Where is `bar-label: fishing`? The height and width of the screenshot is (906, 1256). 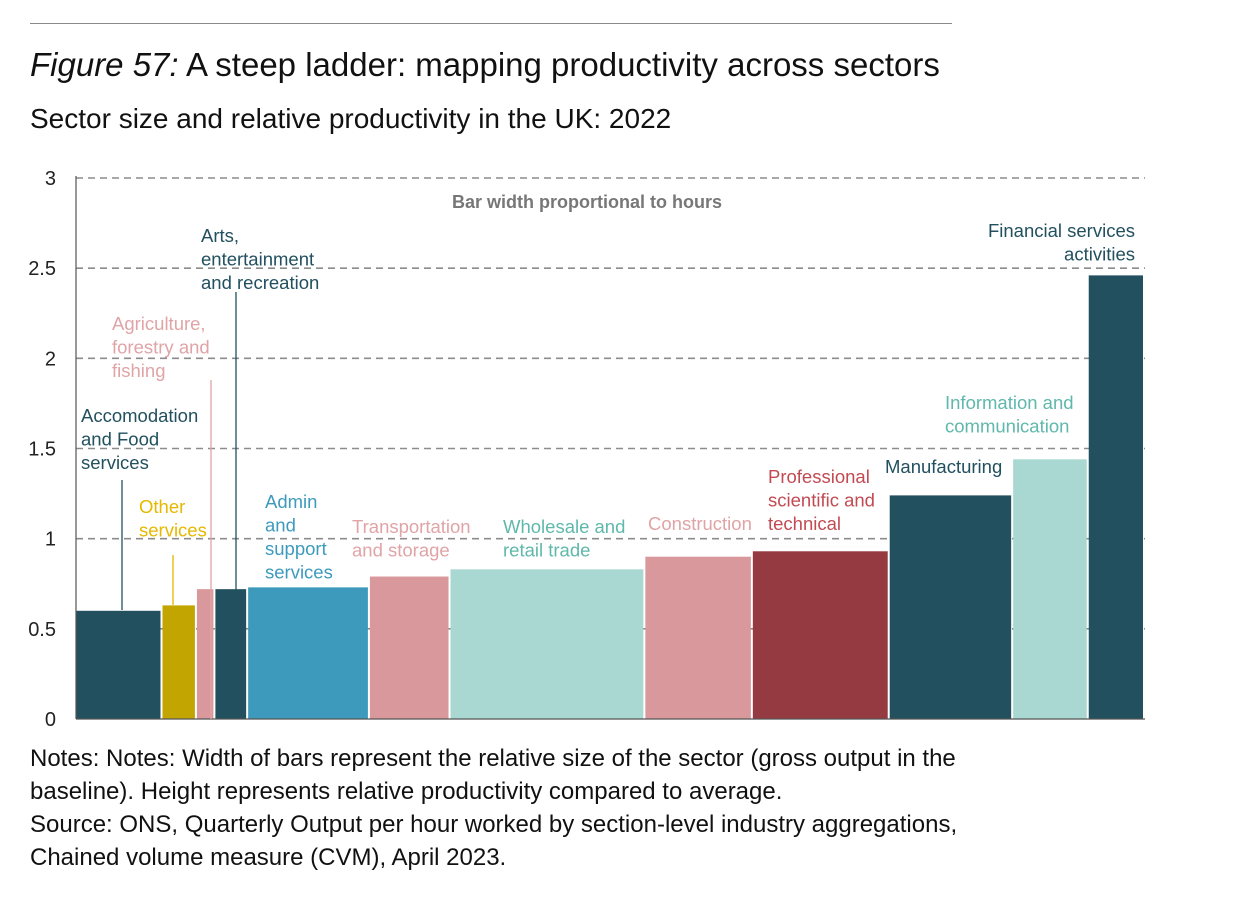 bar-label: fishing is located at coordinates (138, 370).